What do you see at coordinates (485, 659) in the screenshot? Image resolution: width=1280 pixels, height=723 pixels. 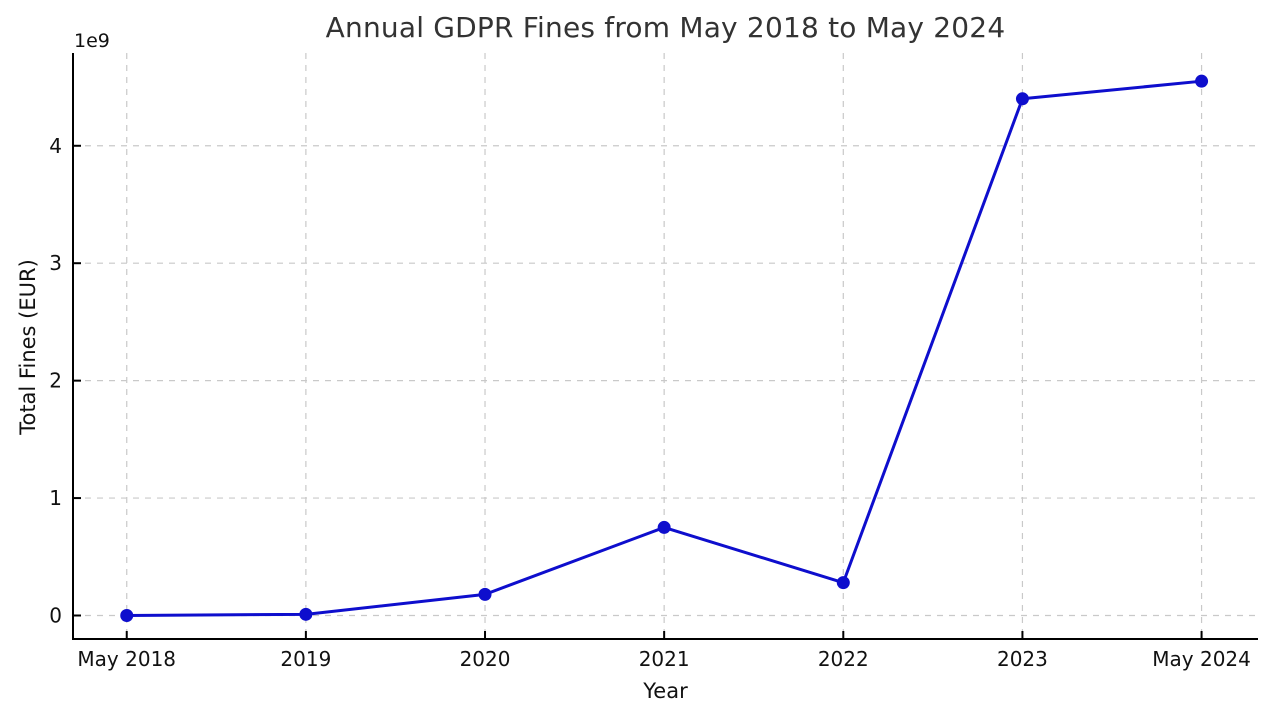 I see `x-tick-label: 2020` at bounding box center [485, 659].